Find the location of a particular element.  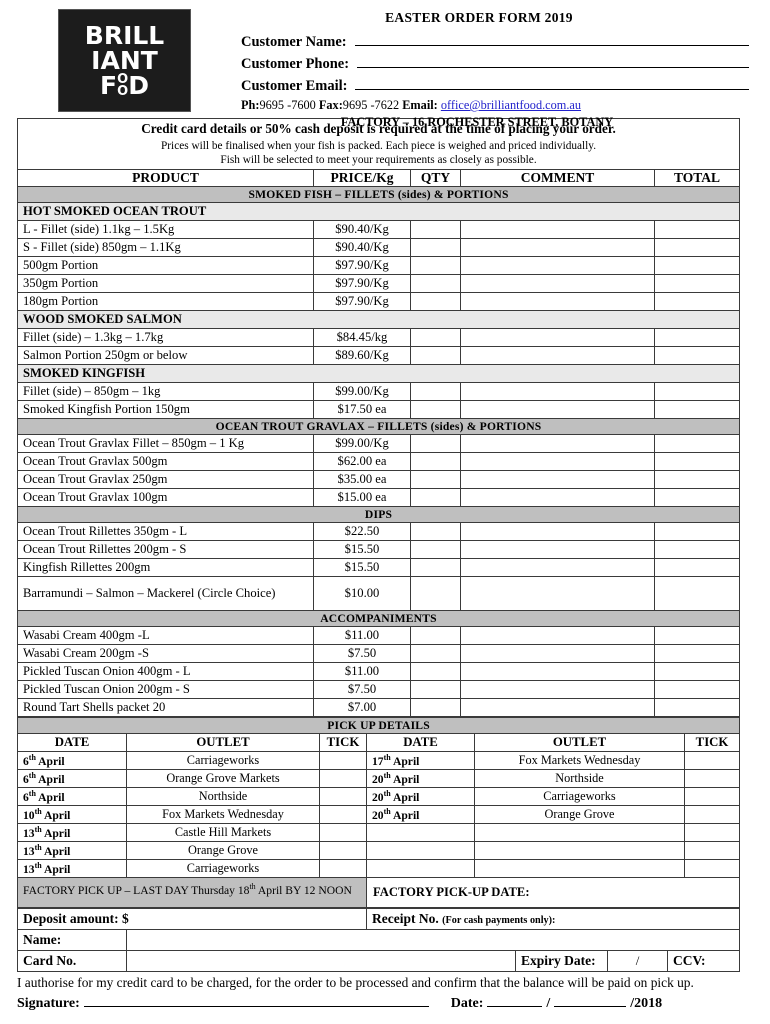

product-price: $7.50 is located at coordinates (362, 653).